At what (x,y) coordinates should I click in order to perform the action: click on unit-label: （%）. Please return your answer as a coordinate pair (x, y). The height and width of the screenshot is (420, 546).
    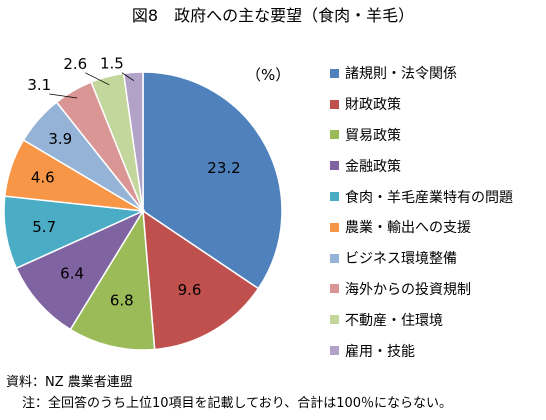
    Looking at the image, I should click on (268, 75).